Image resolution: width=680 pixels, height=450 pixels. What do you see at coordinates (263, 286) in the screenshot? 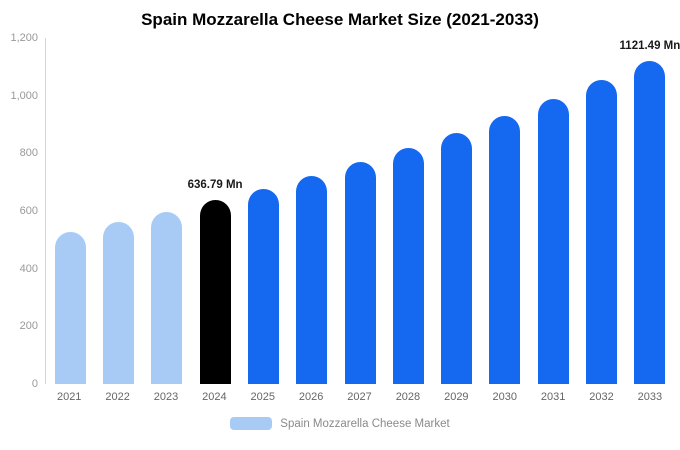
I see `bar-2025` at bounding box center [263, 286].